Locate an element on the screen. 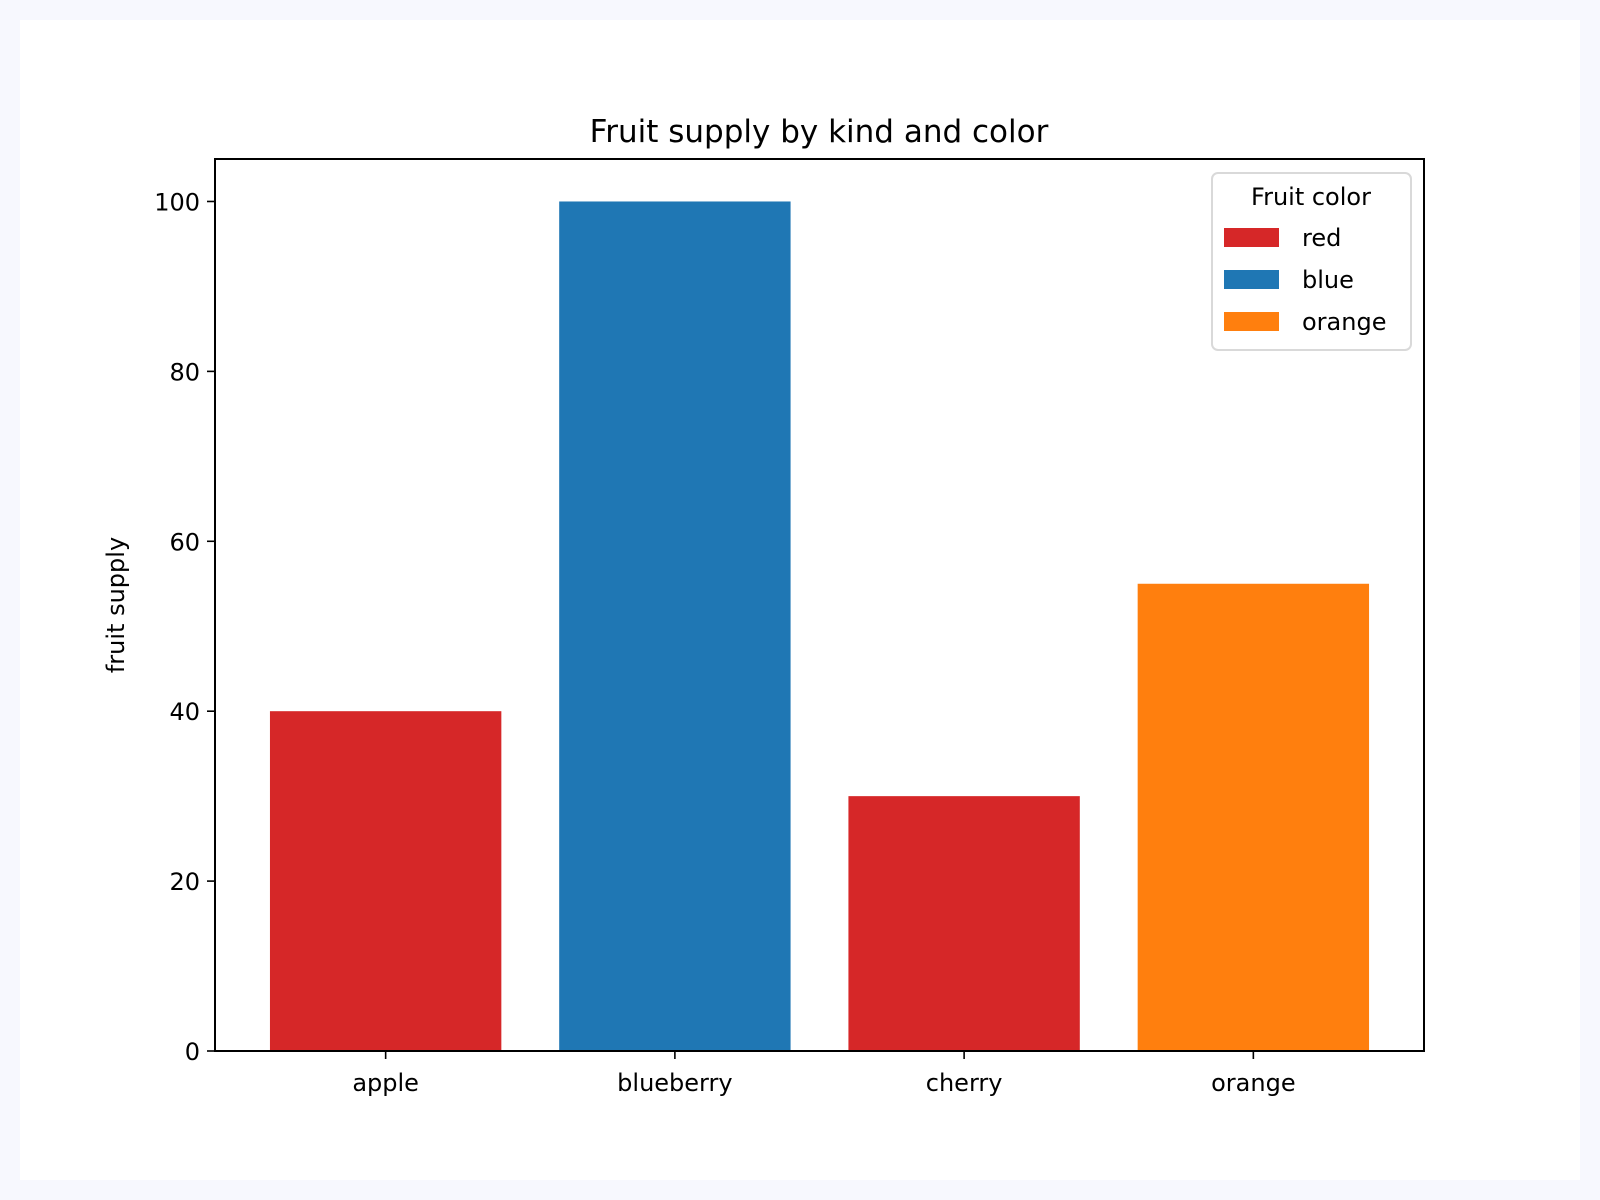  legend-box is located at coordinates (1311, 261).